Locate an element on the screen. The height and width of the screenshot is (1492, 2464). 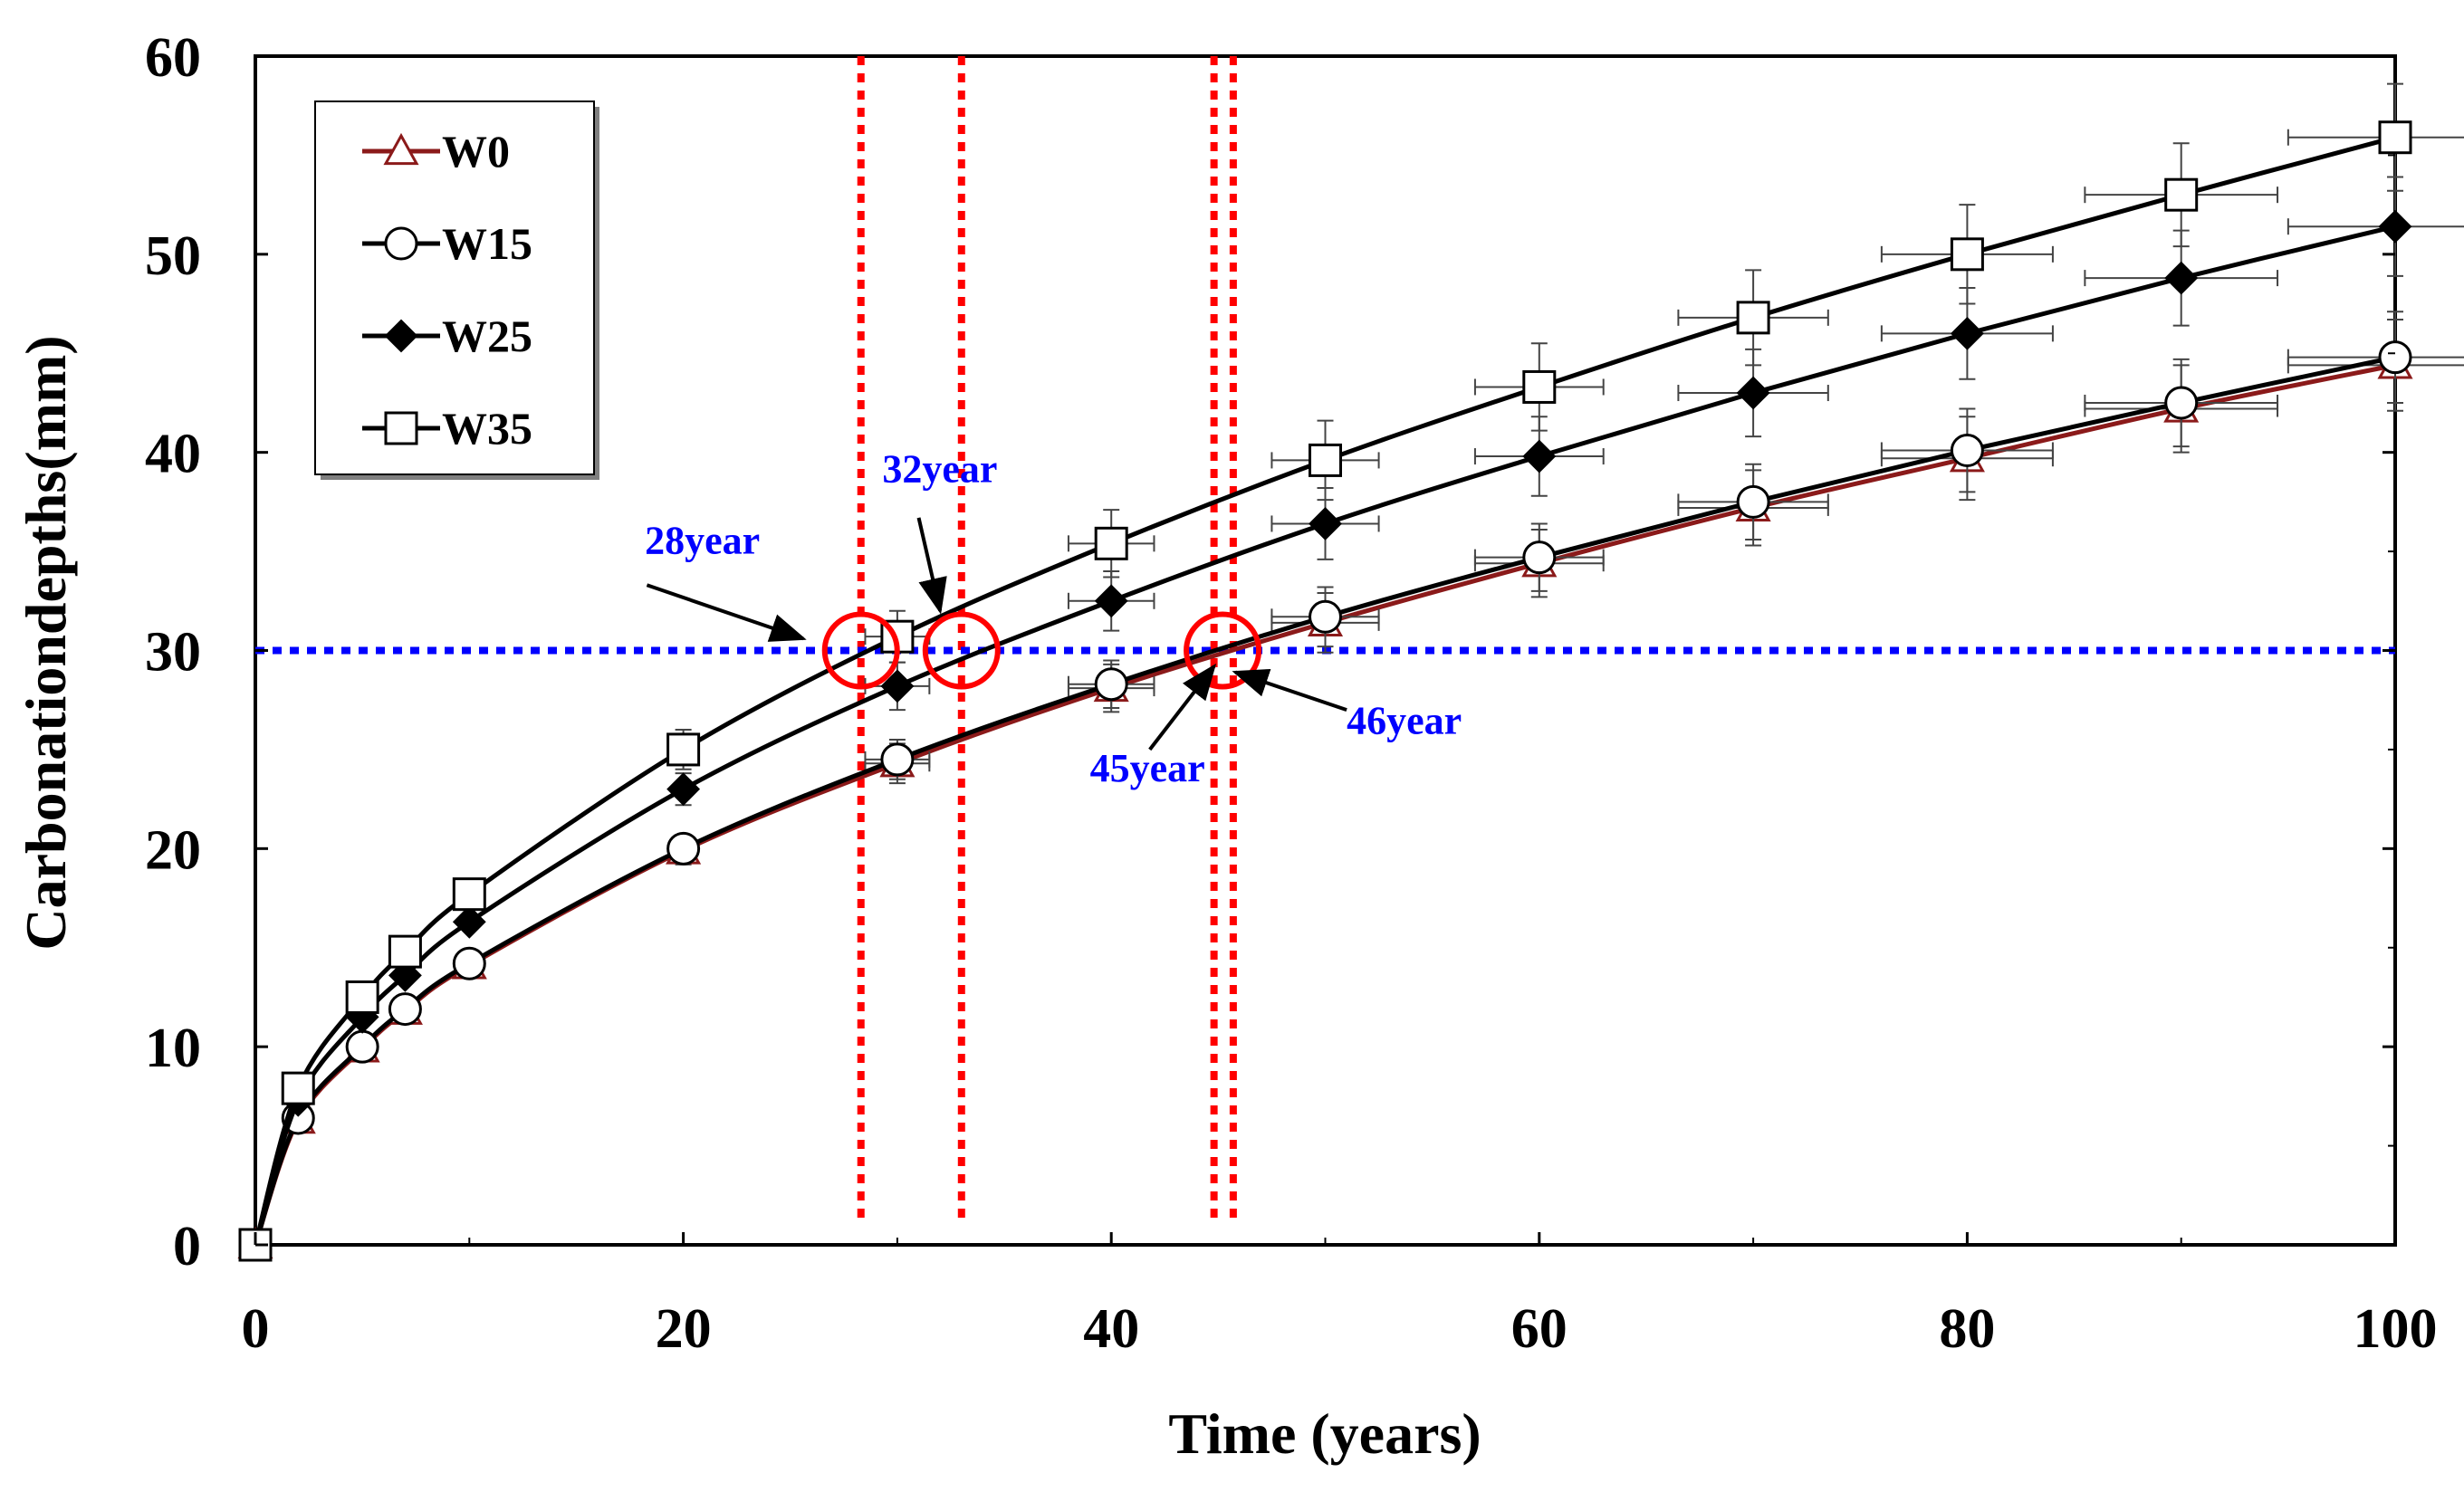
annotation-label: 28year is located at coordinates (702, 540).